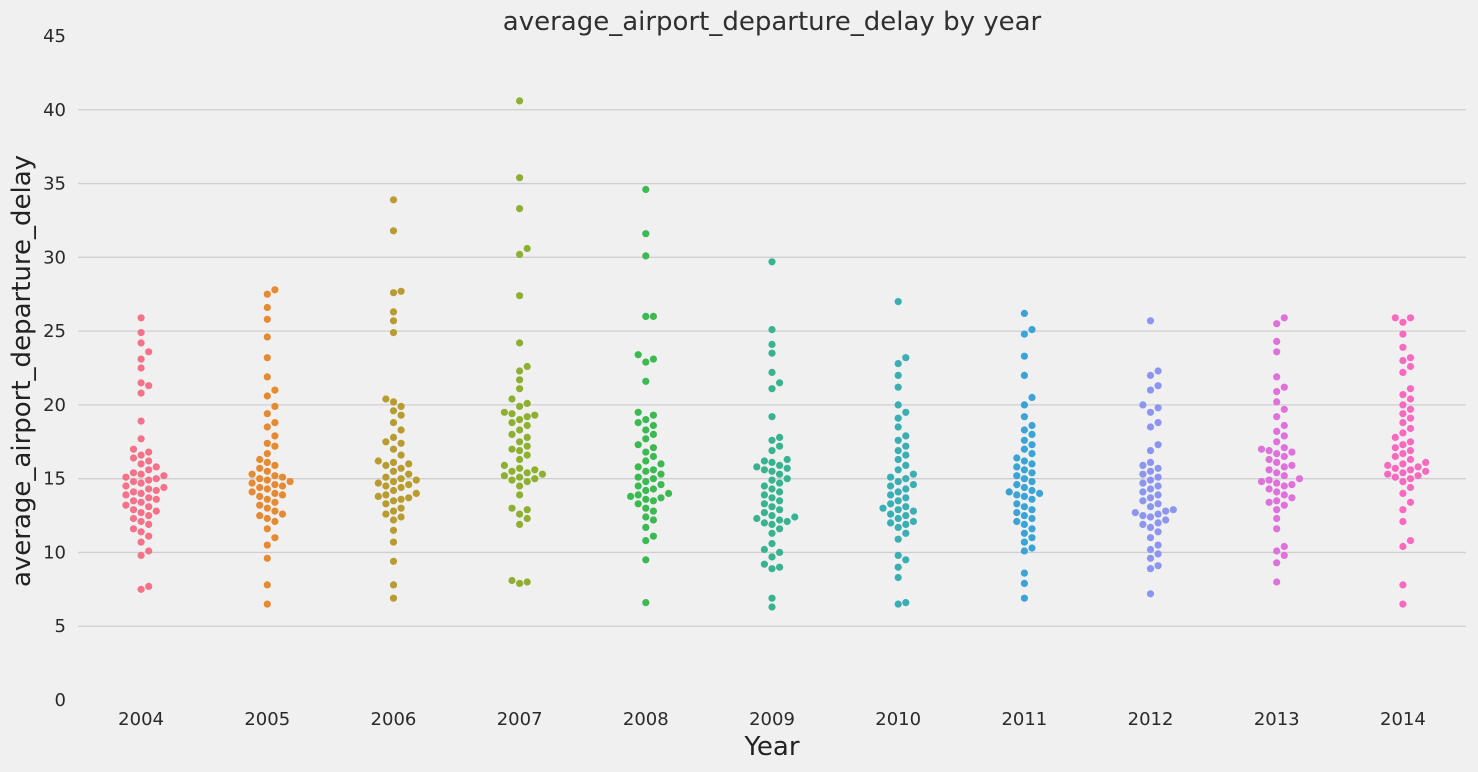  Describe the element at coordinates (54, 110) in the screenshot. I see `y-tick-label: 40` at that location.